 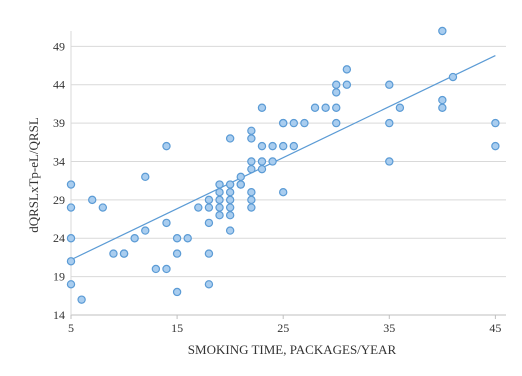 I want to click on y-tick-label: 19, so click(x=59, y=277).